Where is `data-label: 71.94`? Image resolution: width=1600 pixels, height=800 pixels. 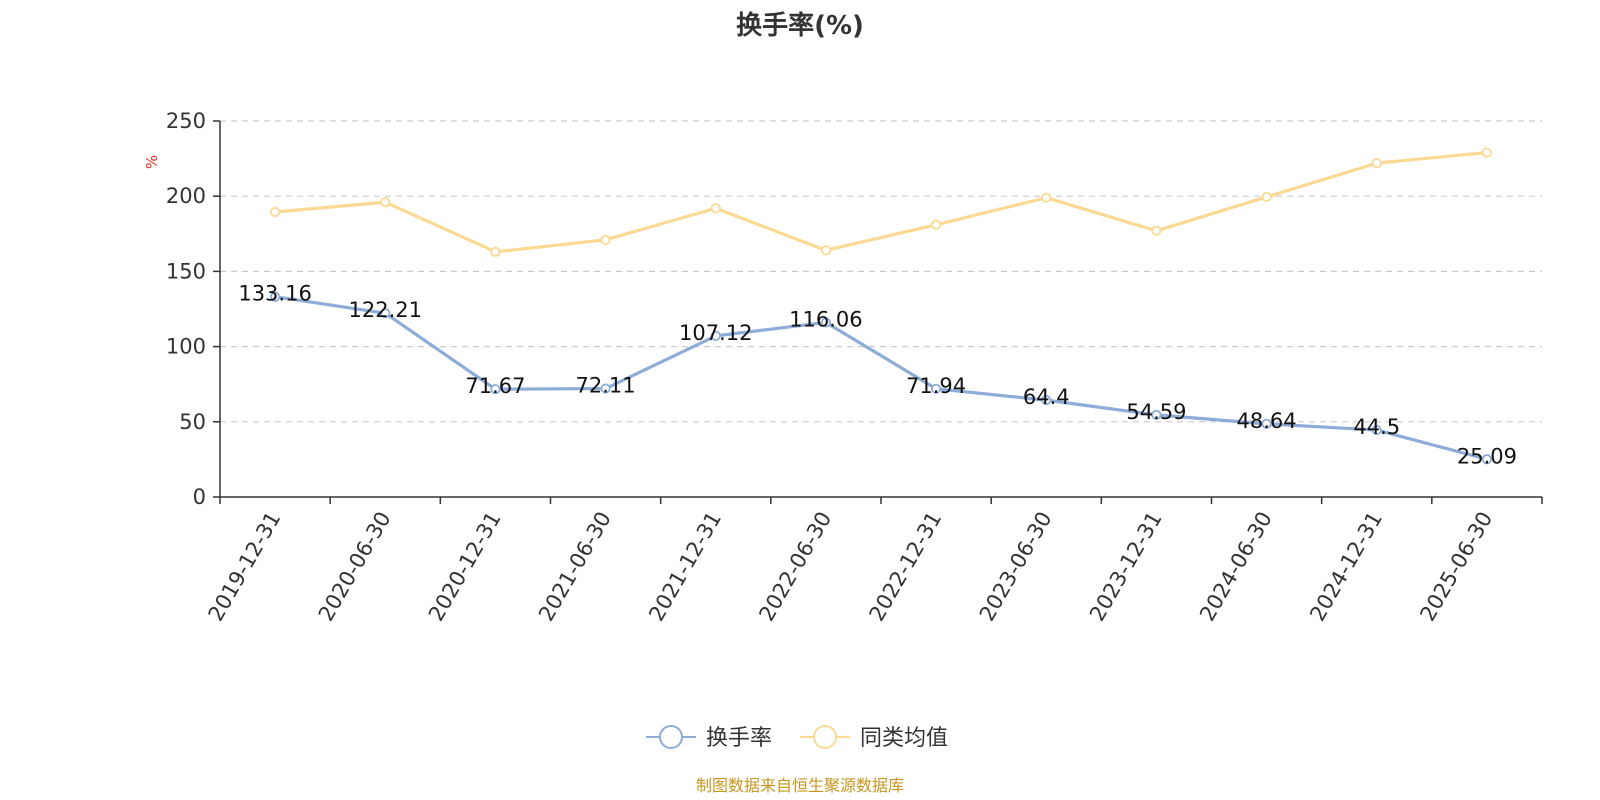
data-label: 71.94 is located at coordinates (936, 386).